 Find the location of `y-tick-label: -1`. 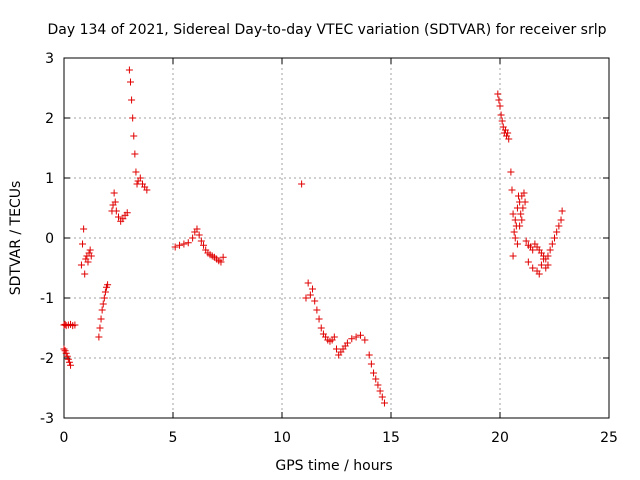

y-tick-label: -1 is located at coordinates (47, 299).